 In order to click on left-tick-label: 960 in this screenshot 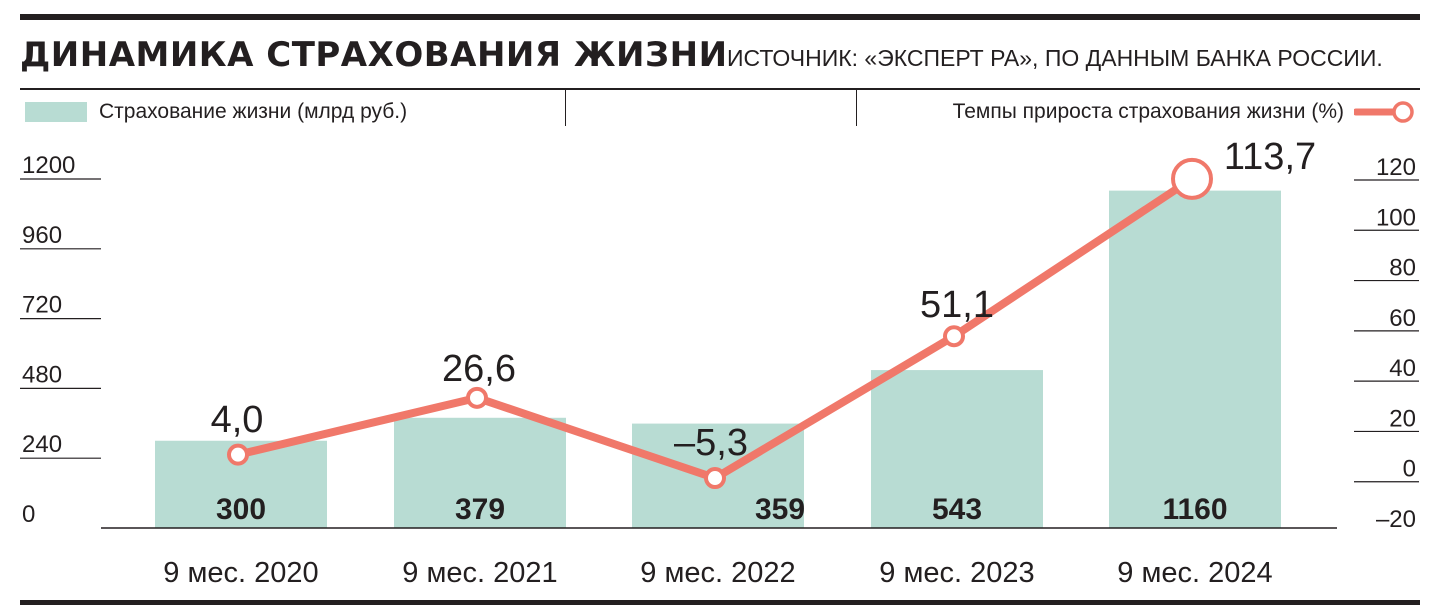, I will do `click(42, 235)`.